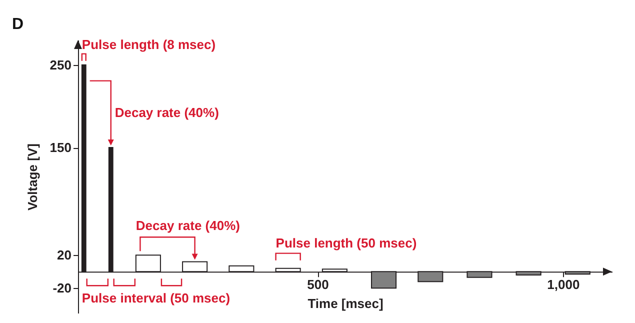 The width and height of the screenshot is (635, 323). What do you see at coordinates (62, 288) in the screenshot?
I see `y-tick-label: -20` at bounding box center [62, 288].